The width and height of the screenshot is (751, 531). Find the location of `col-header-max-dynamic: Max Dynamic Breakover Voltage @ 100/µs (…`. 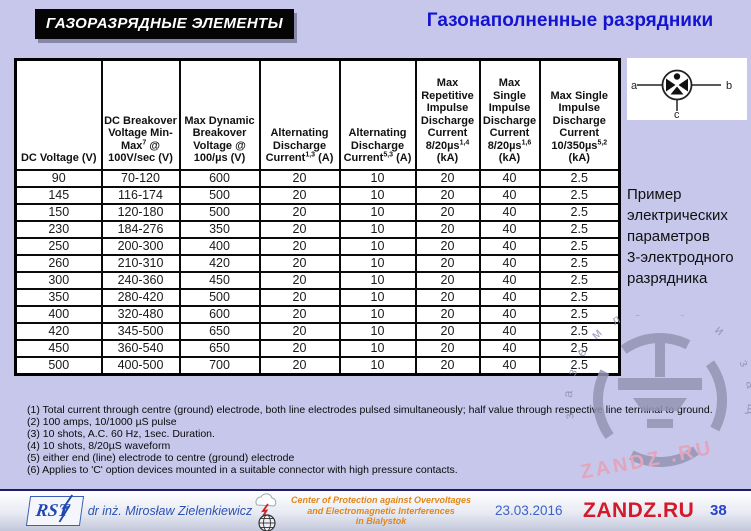

col-header-max-dynamic: Max Dynamic Breakover Voltage @ 100/µs (… is located at coordinates (219, 114).